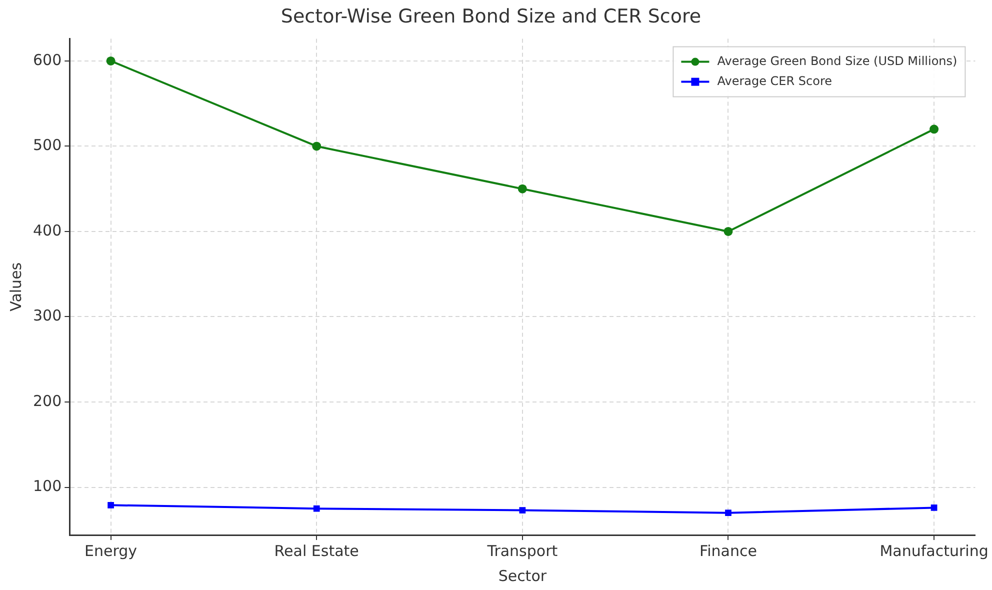 The width and height of the screenshot is (992, 590). What do you see at coordinates (47, 230) in the screenshot?
I see `y-tick-label: 400` at bounding box center [47, 230].